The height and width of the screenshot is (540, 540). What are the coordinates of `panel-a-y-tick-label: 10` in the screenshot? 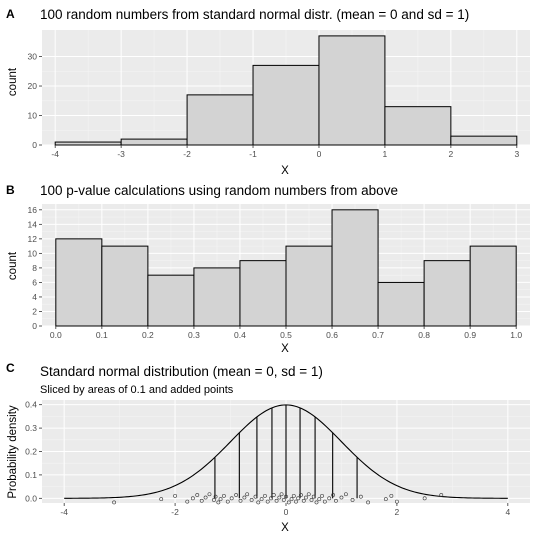 It's located at (33, 116).